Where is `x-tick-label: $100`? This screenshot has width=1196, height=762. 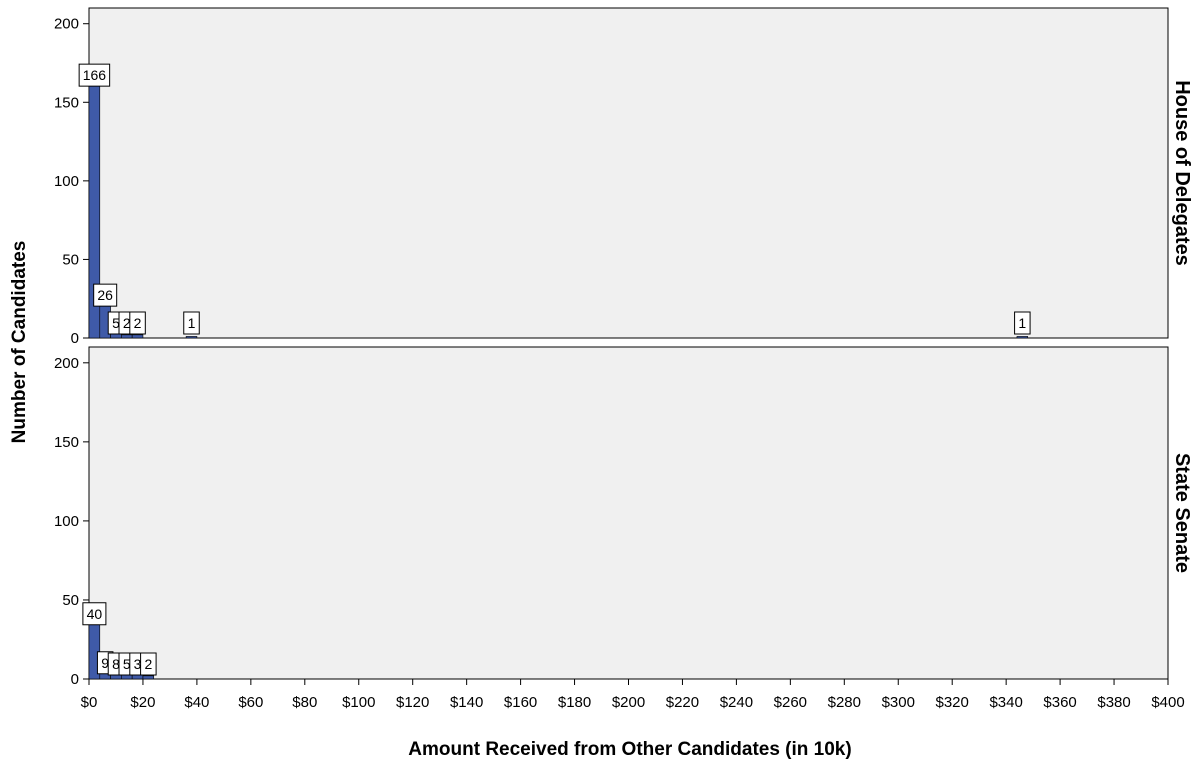 x-tick-label: $100 is located at coordinates (358, 702).